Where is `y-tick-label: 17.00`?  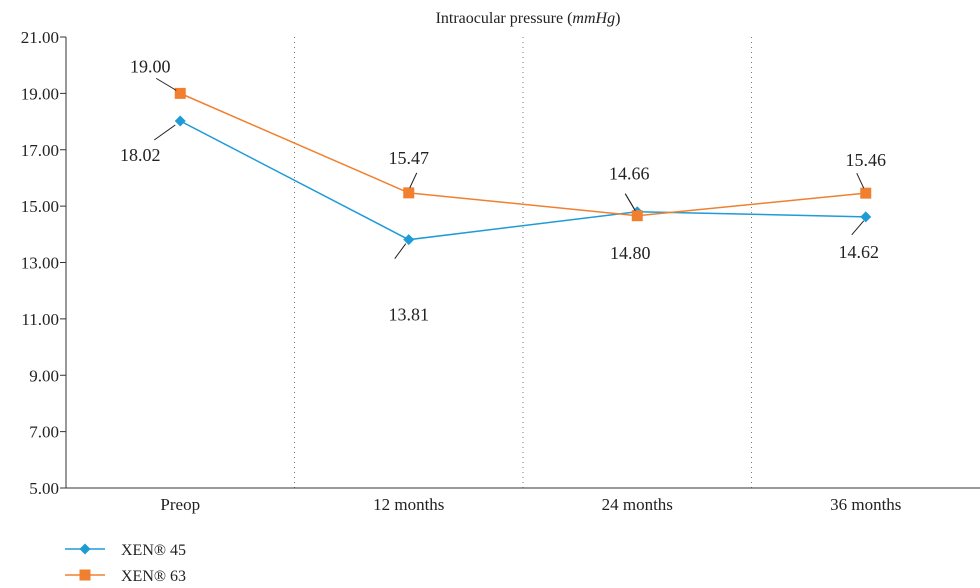
y-tick-label: 17.00 is located at coordinates (40, 150).